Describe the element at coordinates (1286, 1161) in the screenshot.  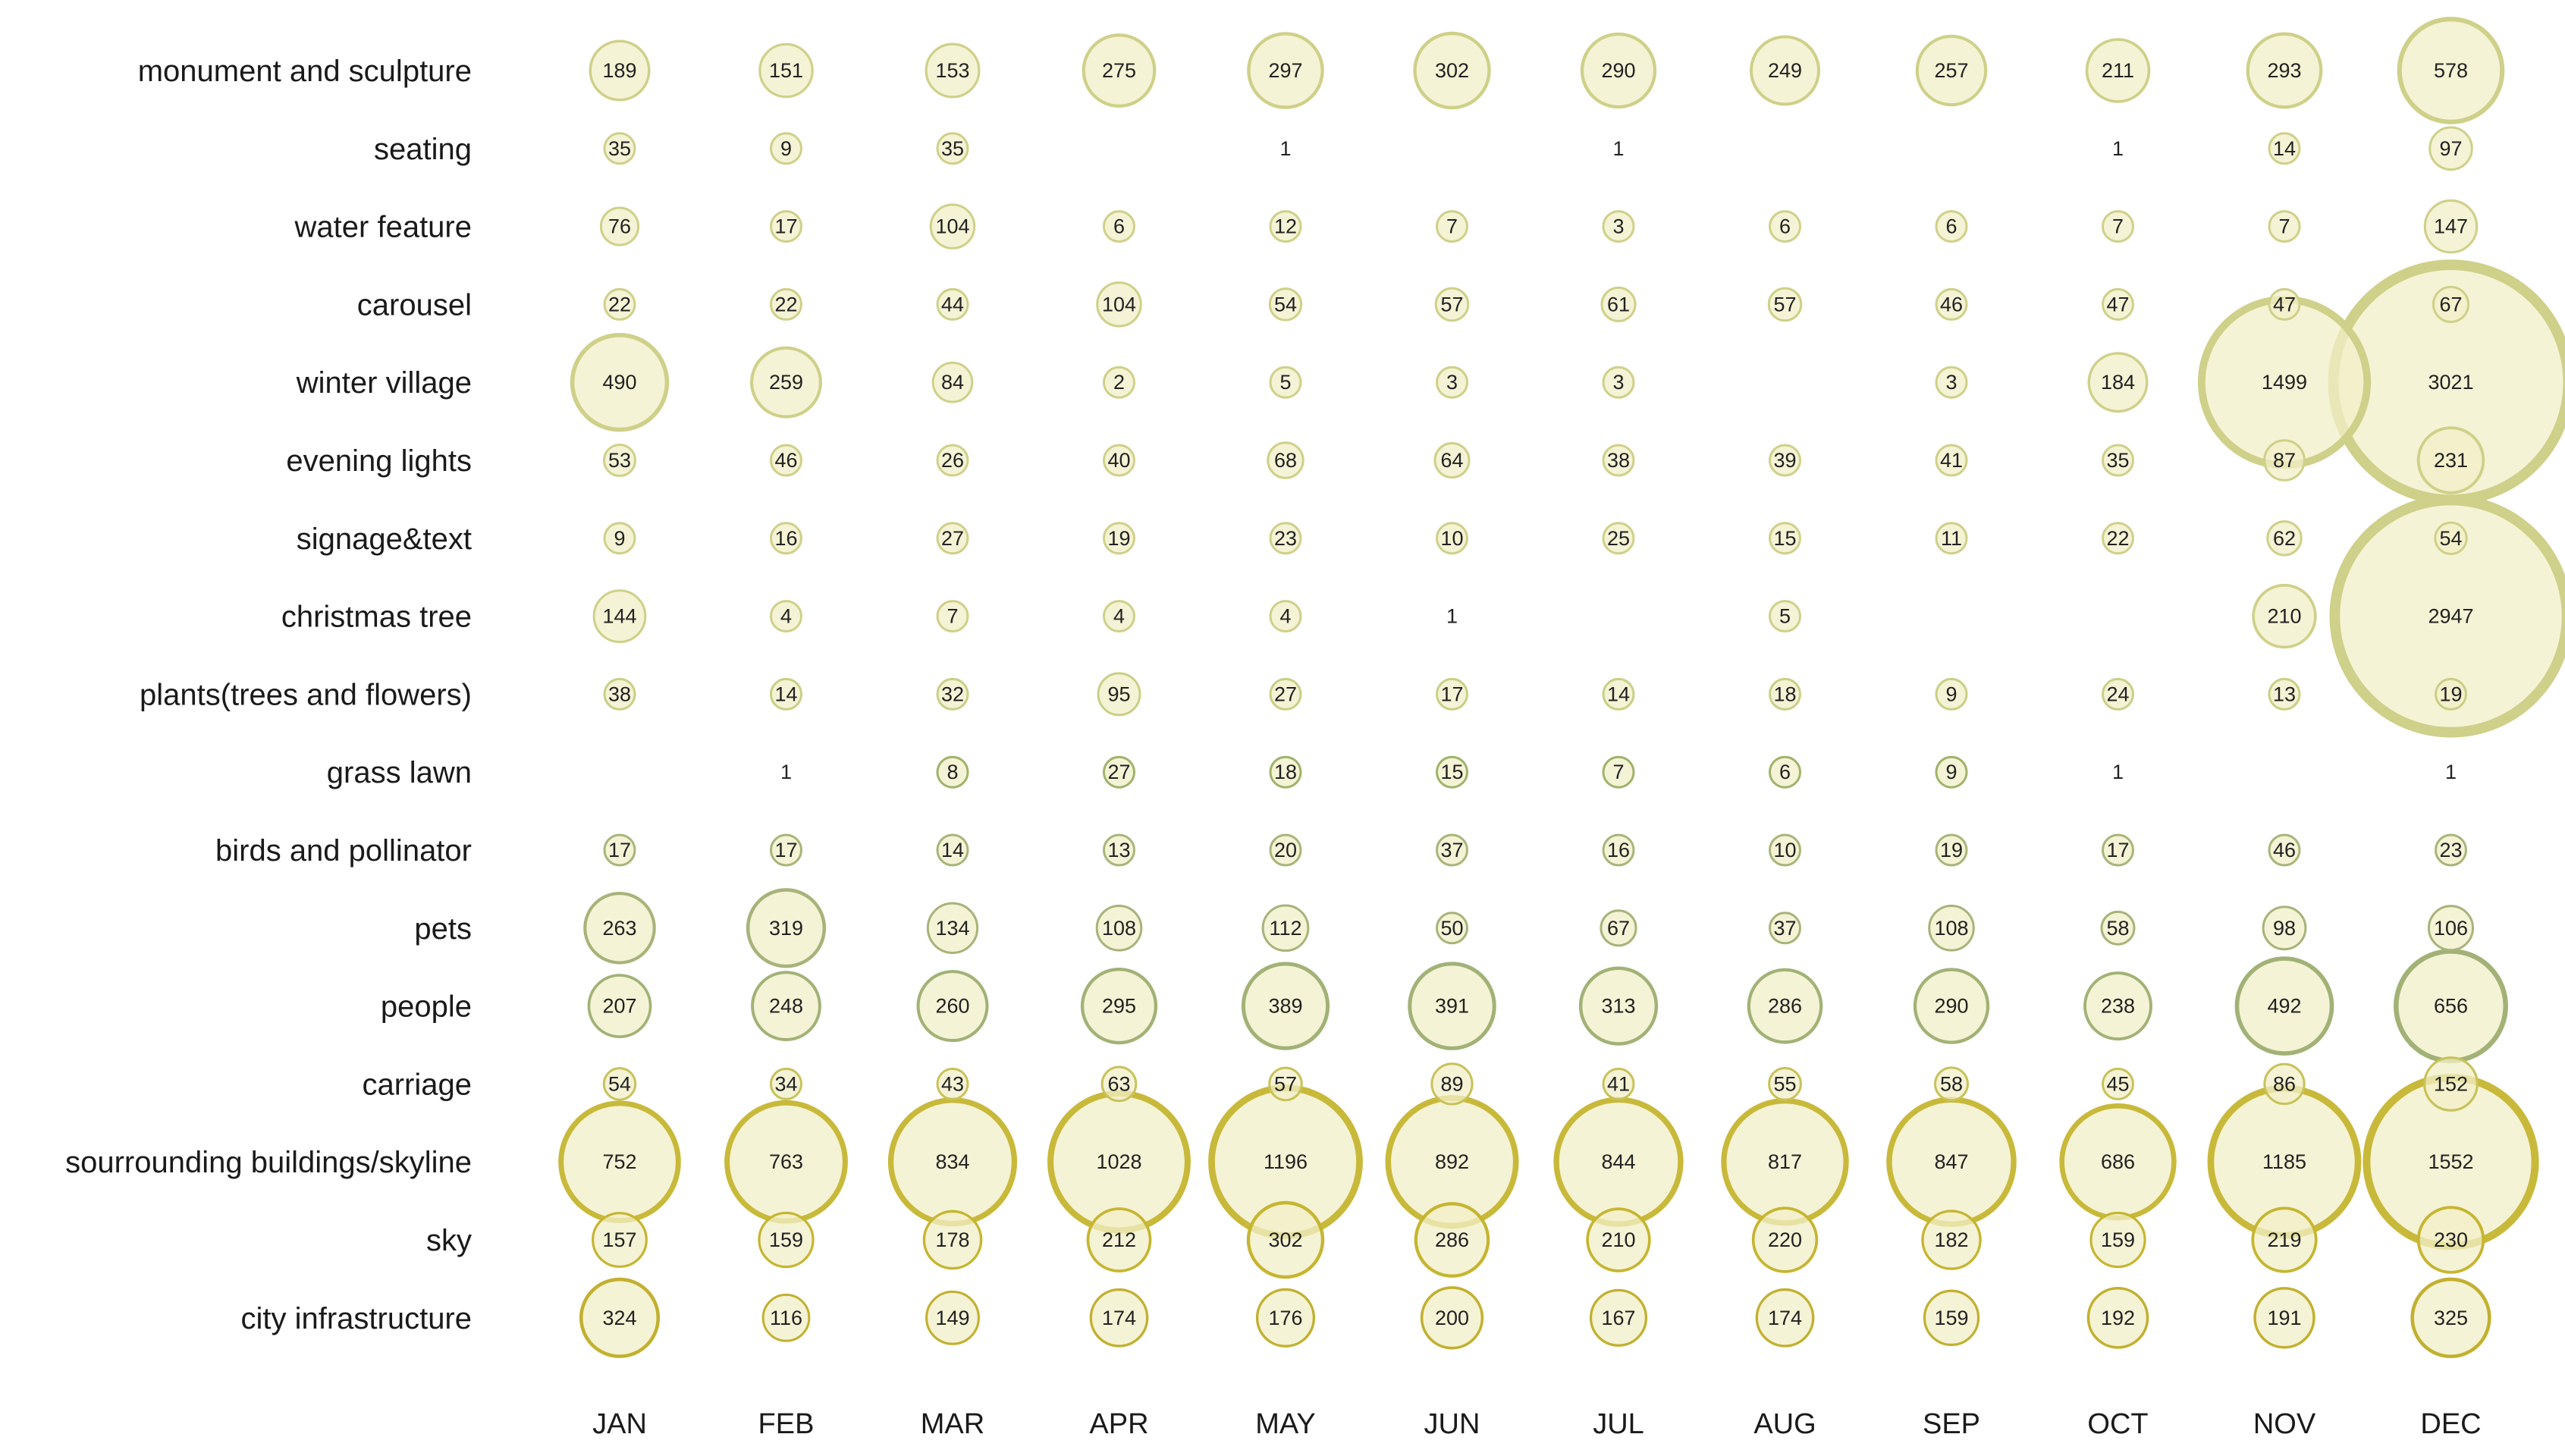
I see `data-label: 1196` at that location.